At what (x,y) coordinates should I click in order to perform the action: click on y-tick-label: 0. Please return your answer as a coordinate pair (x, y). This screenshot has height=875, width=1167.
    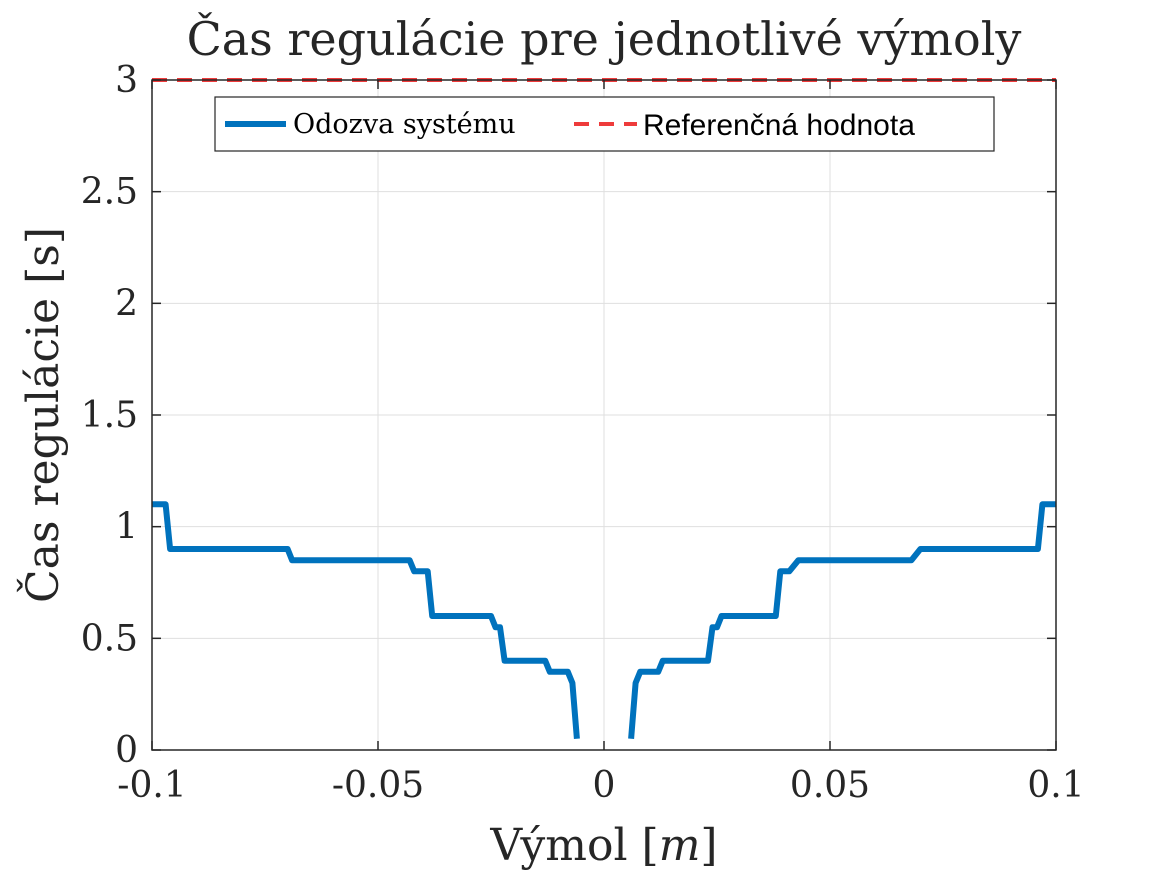
    Looking at the image, I should click on (126, 750).